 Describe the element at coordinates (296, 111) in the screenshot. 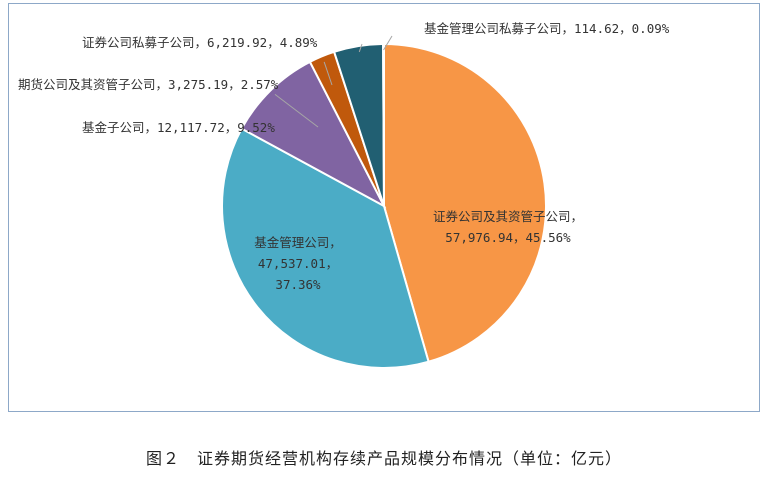

I see `leader-line-fund-sub` at that location.